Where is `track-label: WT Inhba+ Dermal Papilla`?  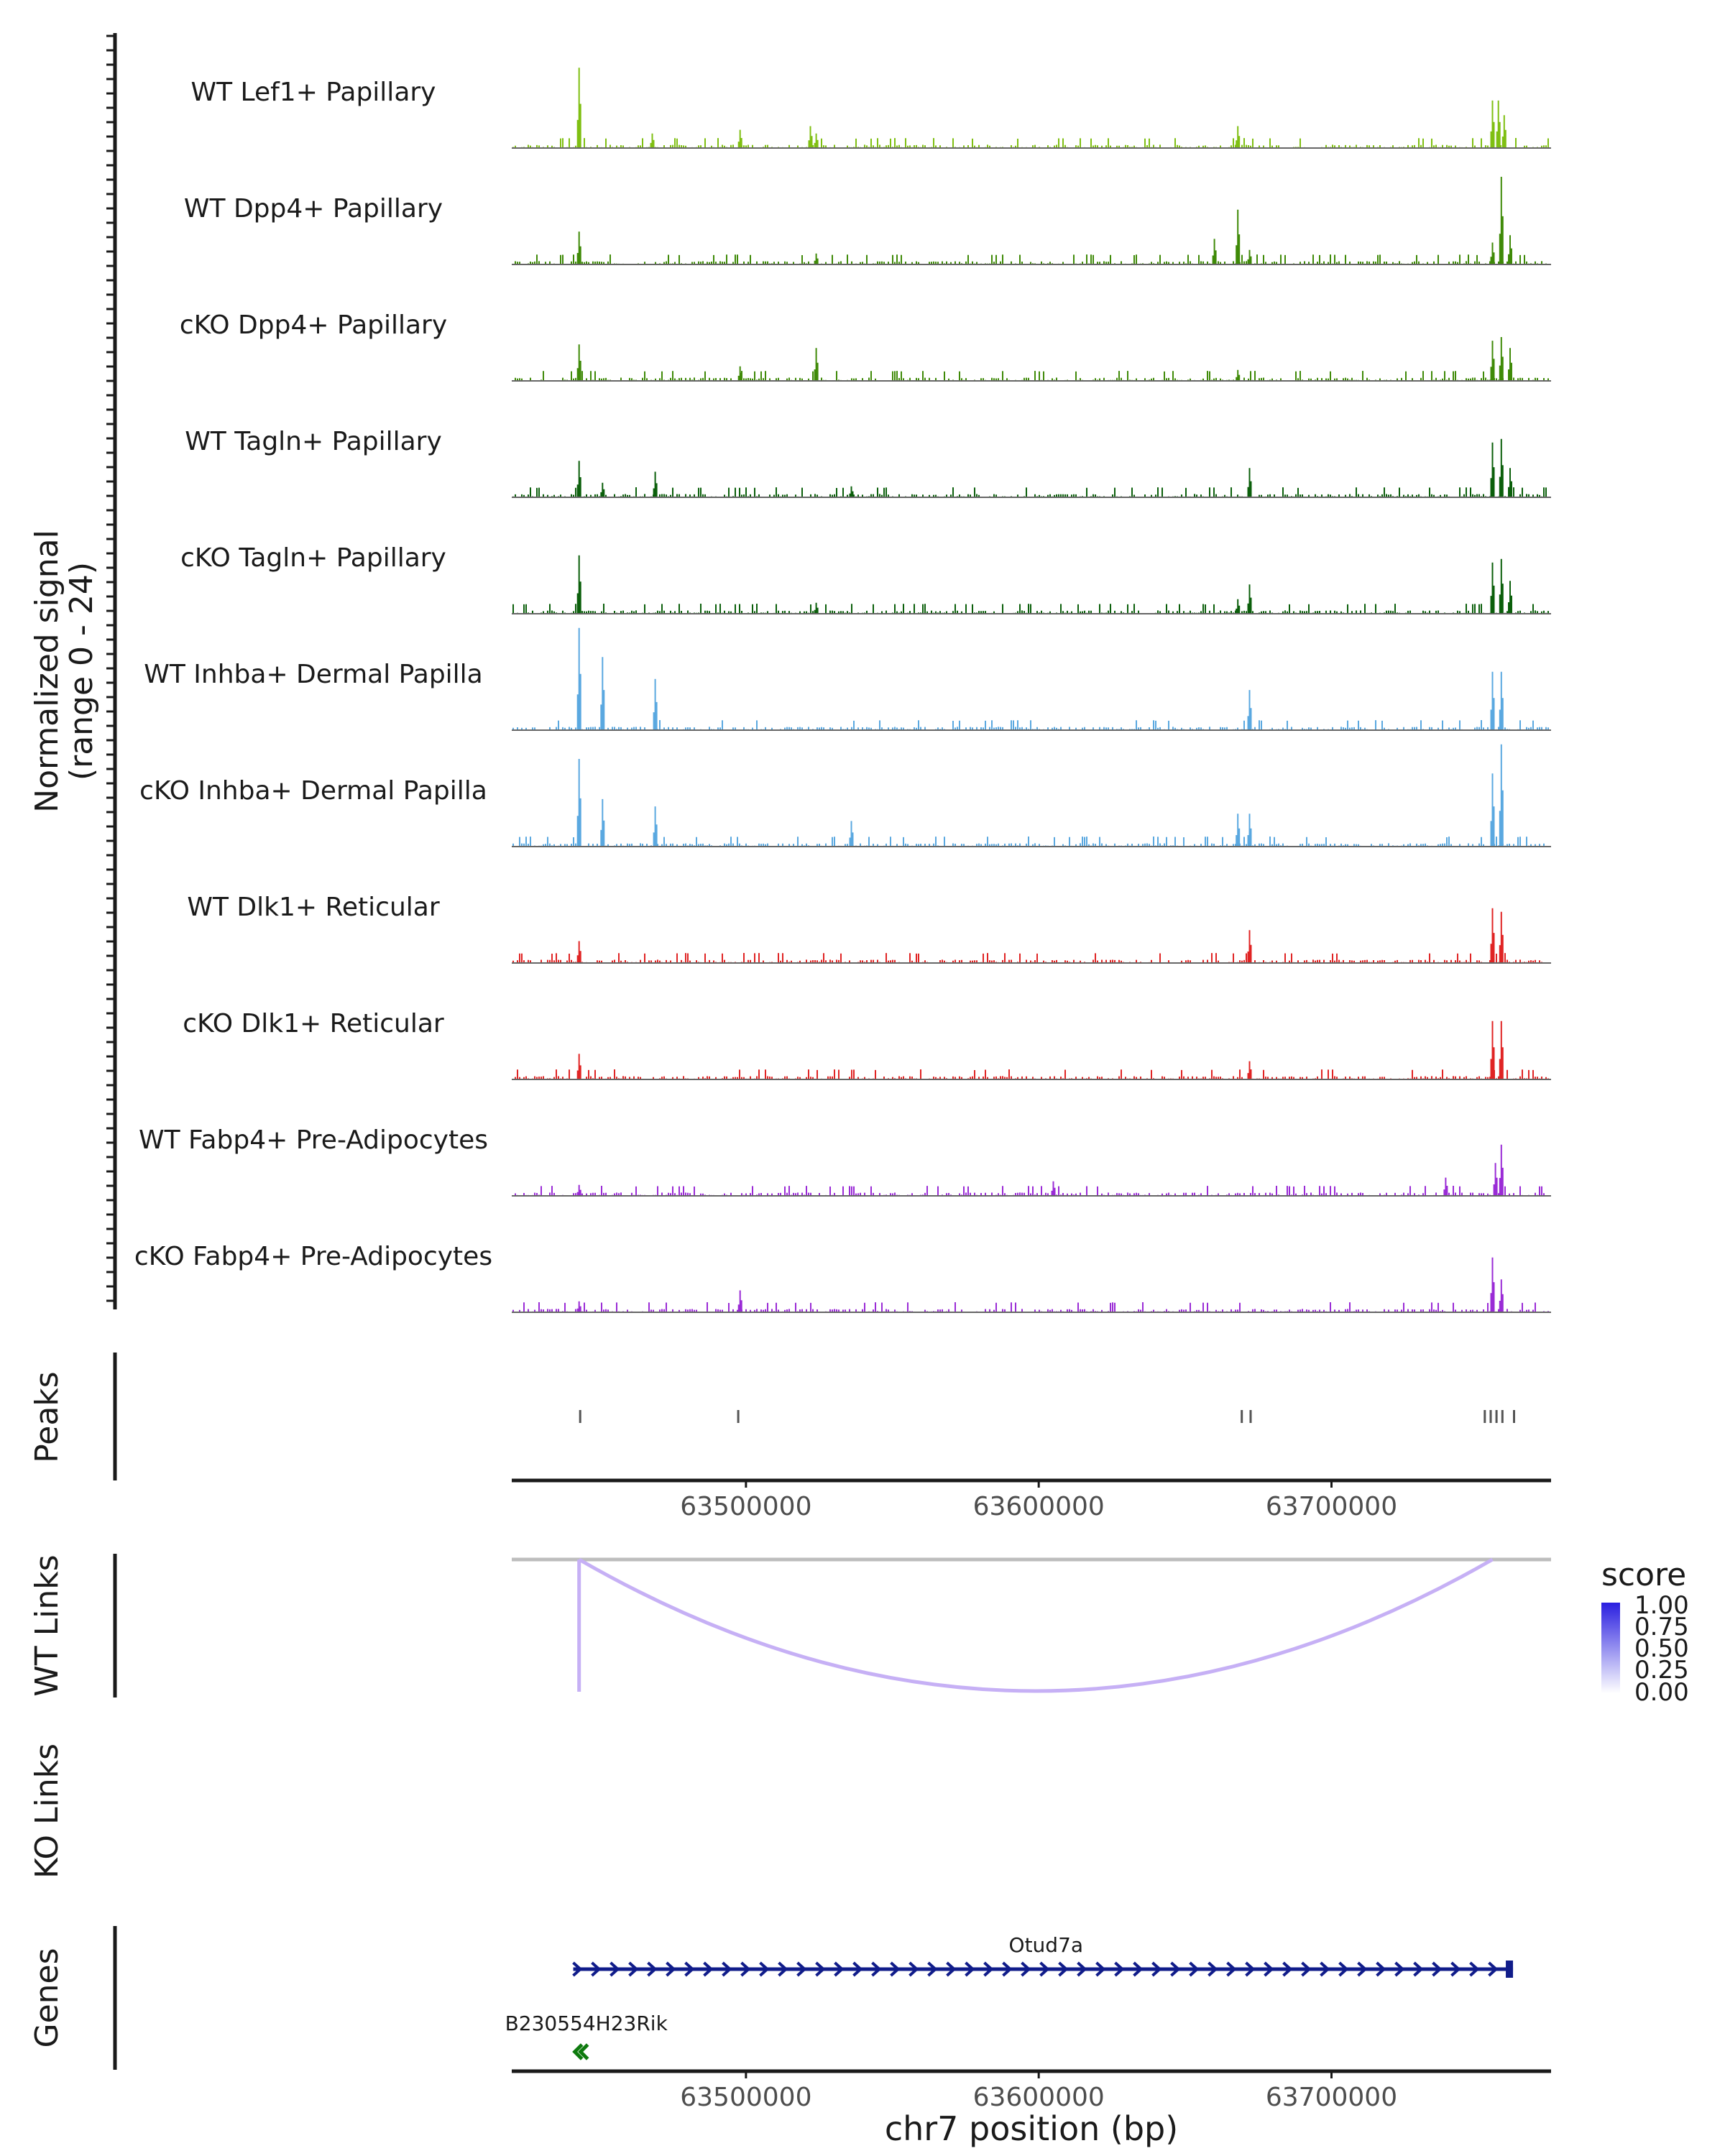
track-label: WT Inhba+ Dermal Papilla is located at coordinates (313, 674).